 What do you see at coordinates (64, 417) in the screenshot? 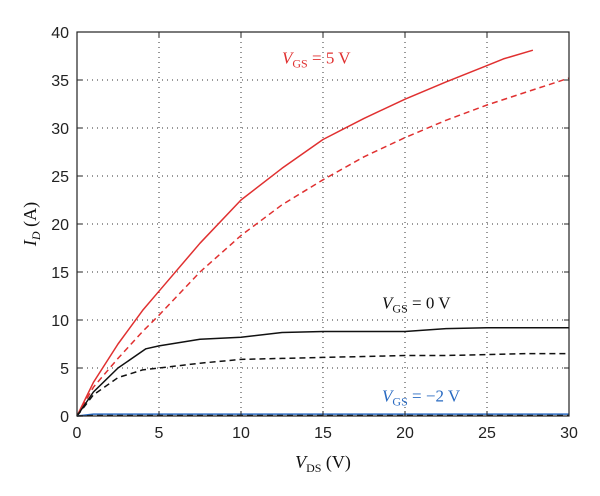
I see `y-tick-label: 0` at bounding box center [64, 417].